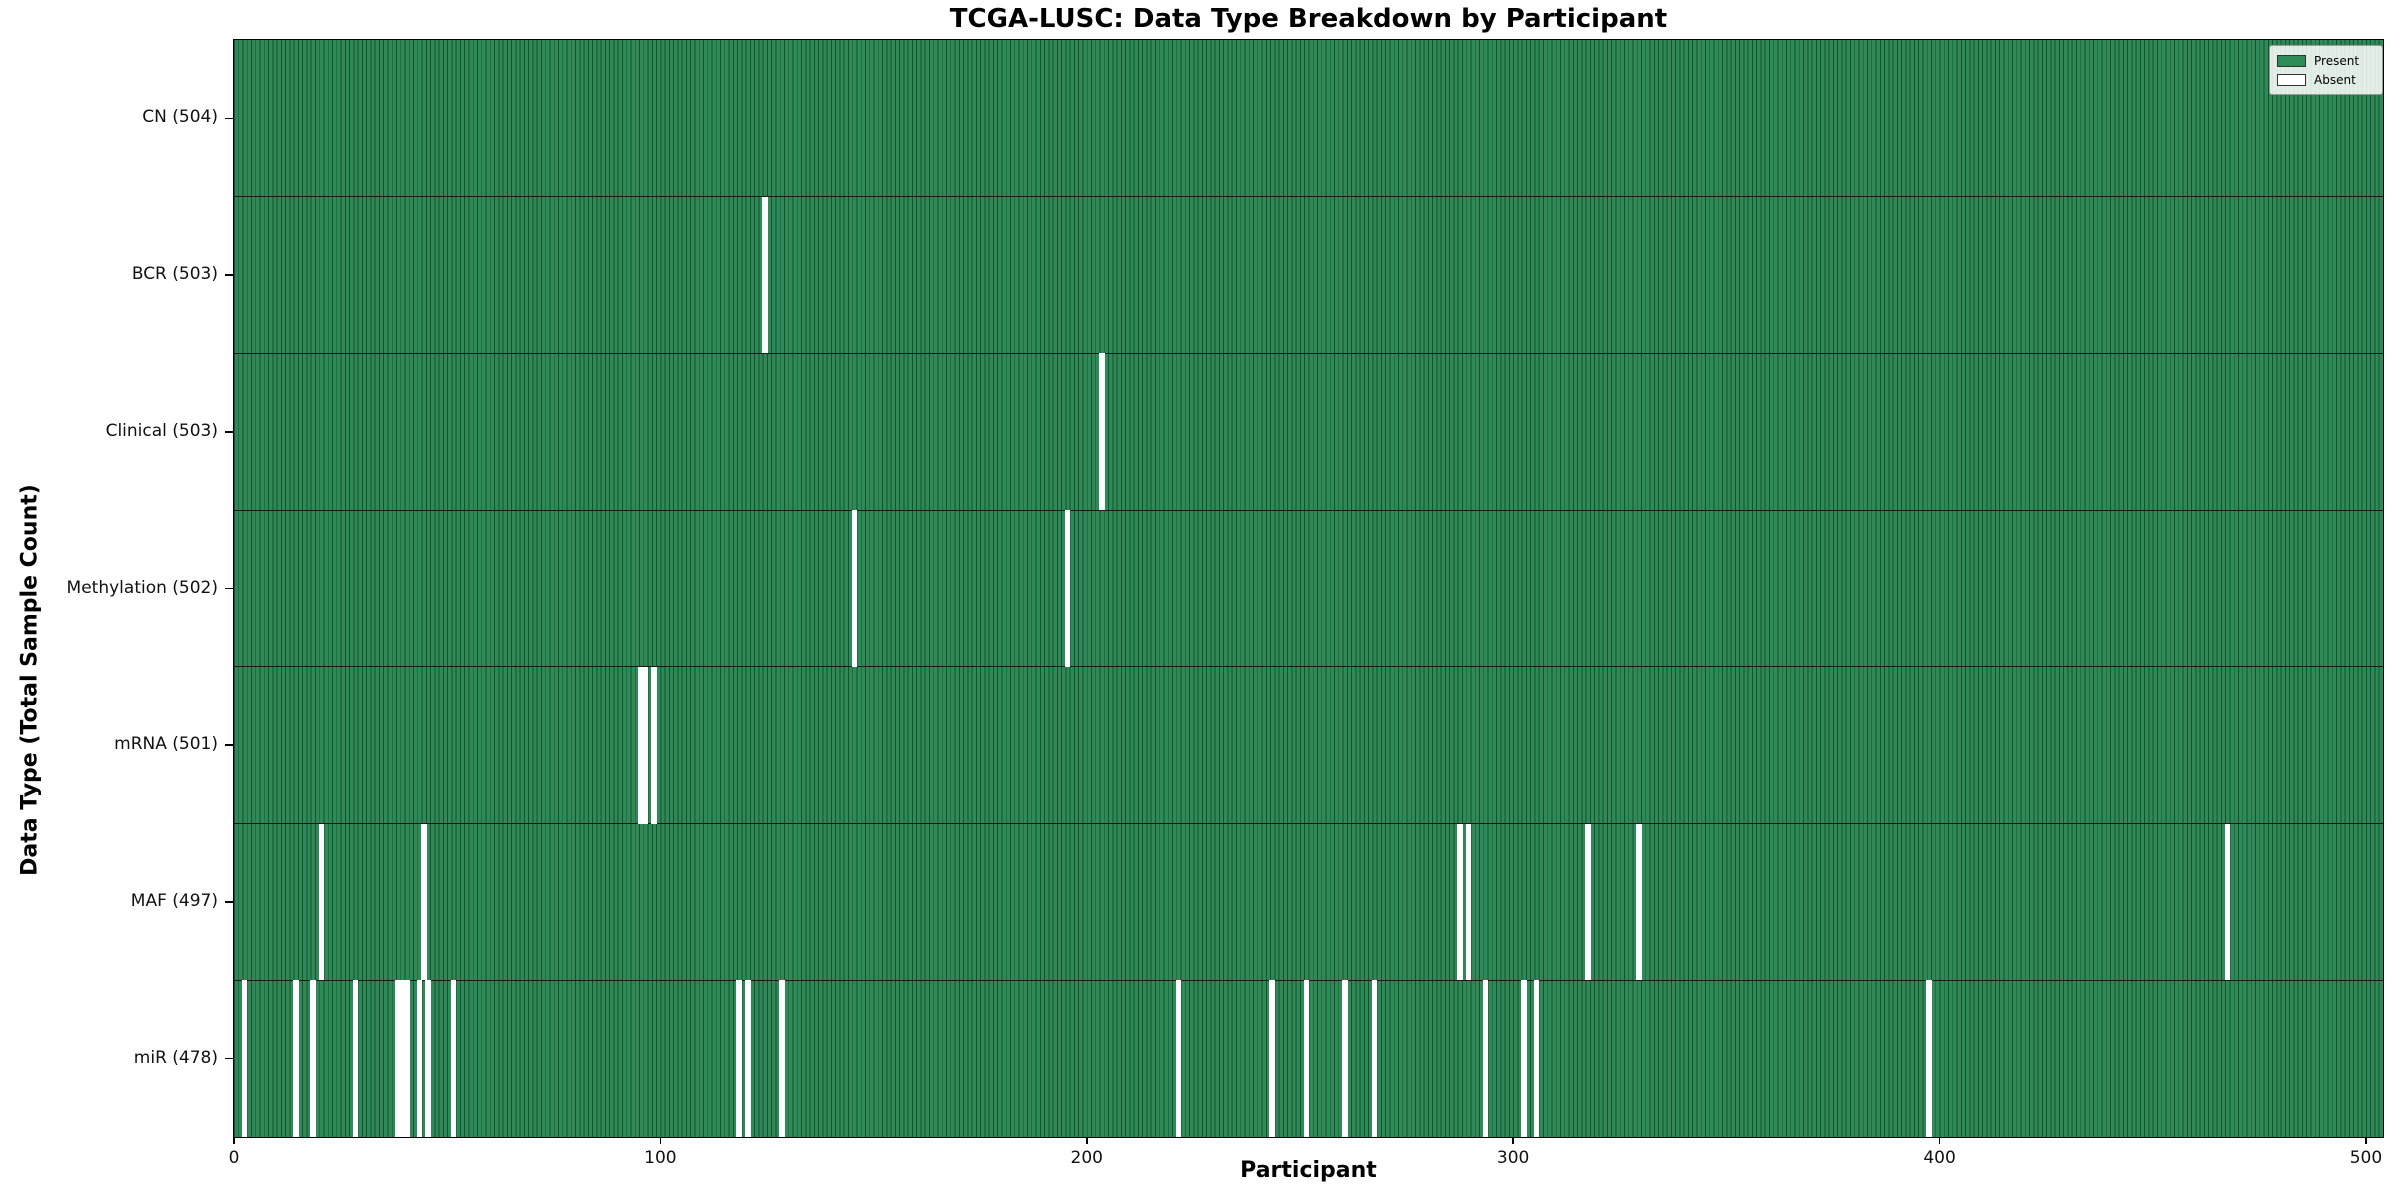 Image resolution: width=2400 pixels, height=1200 pixels. What do you see at coordinates (161, 430) in the screenshot?
I see `y-tick-label-Clinical: Clinical (503)` at bounding box center [161, 430].